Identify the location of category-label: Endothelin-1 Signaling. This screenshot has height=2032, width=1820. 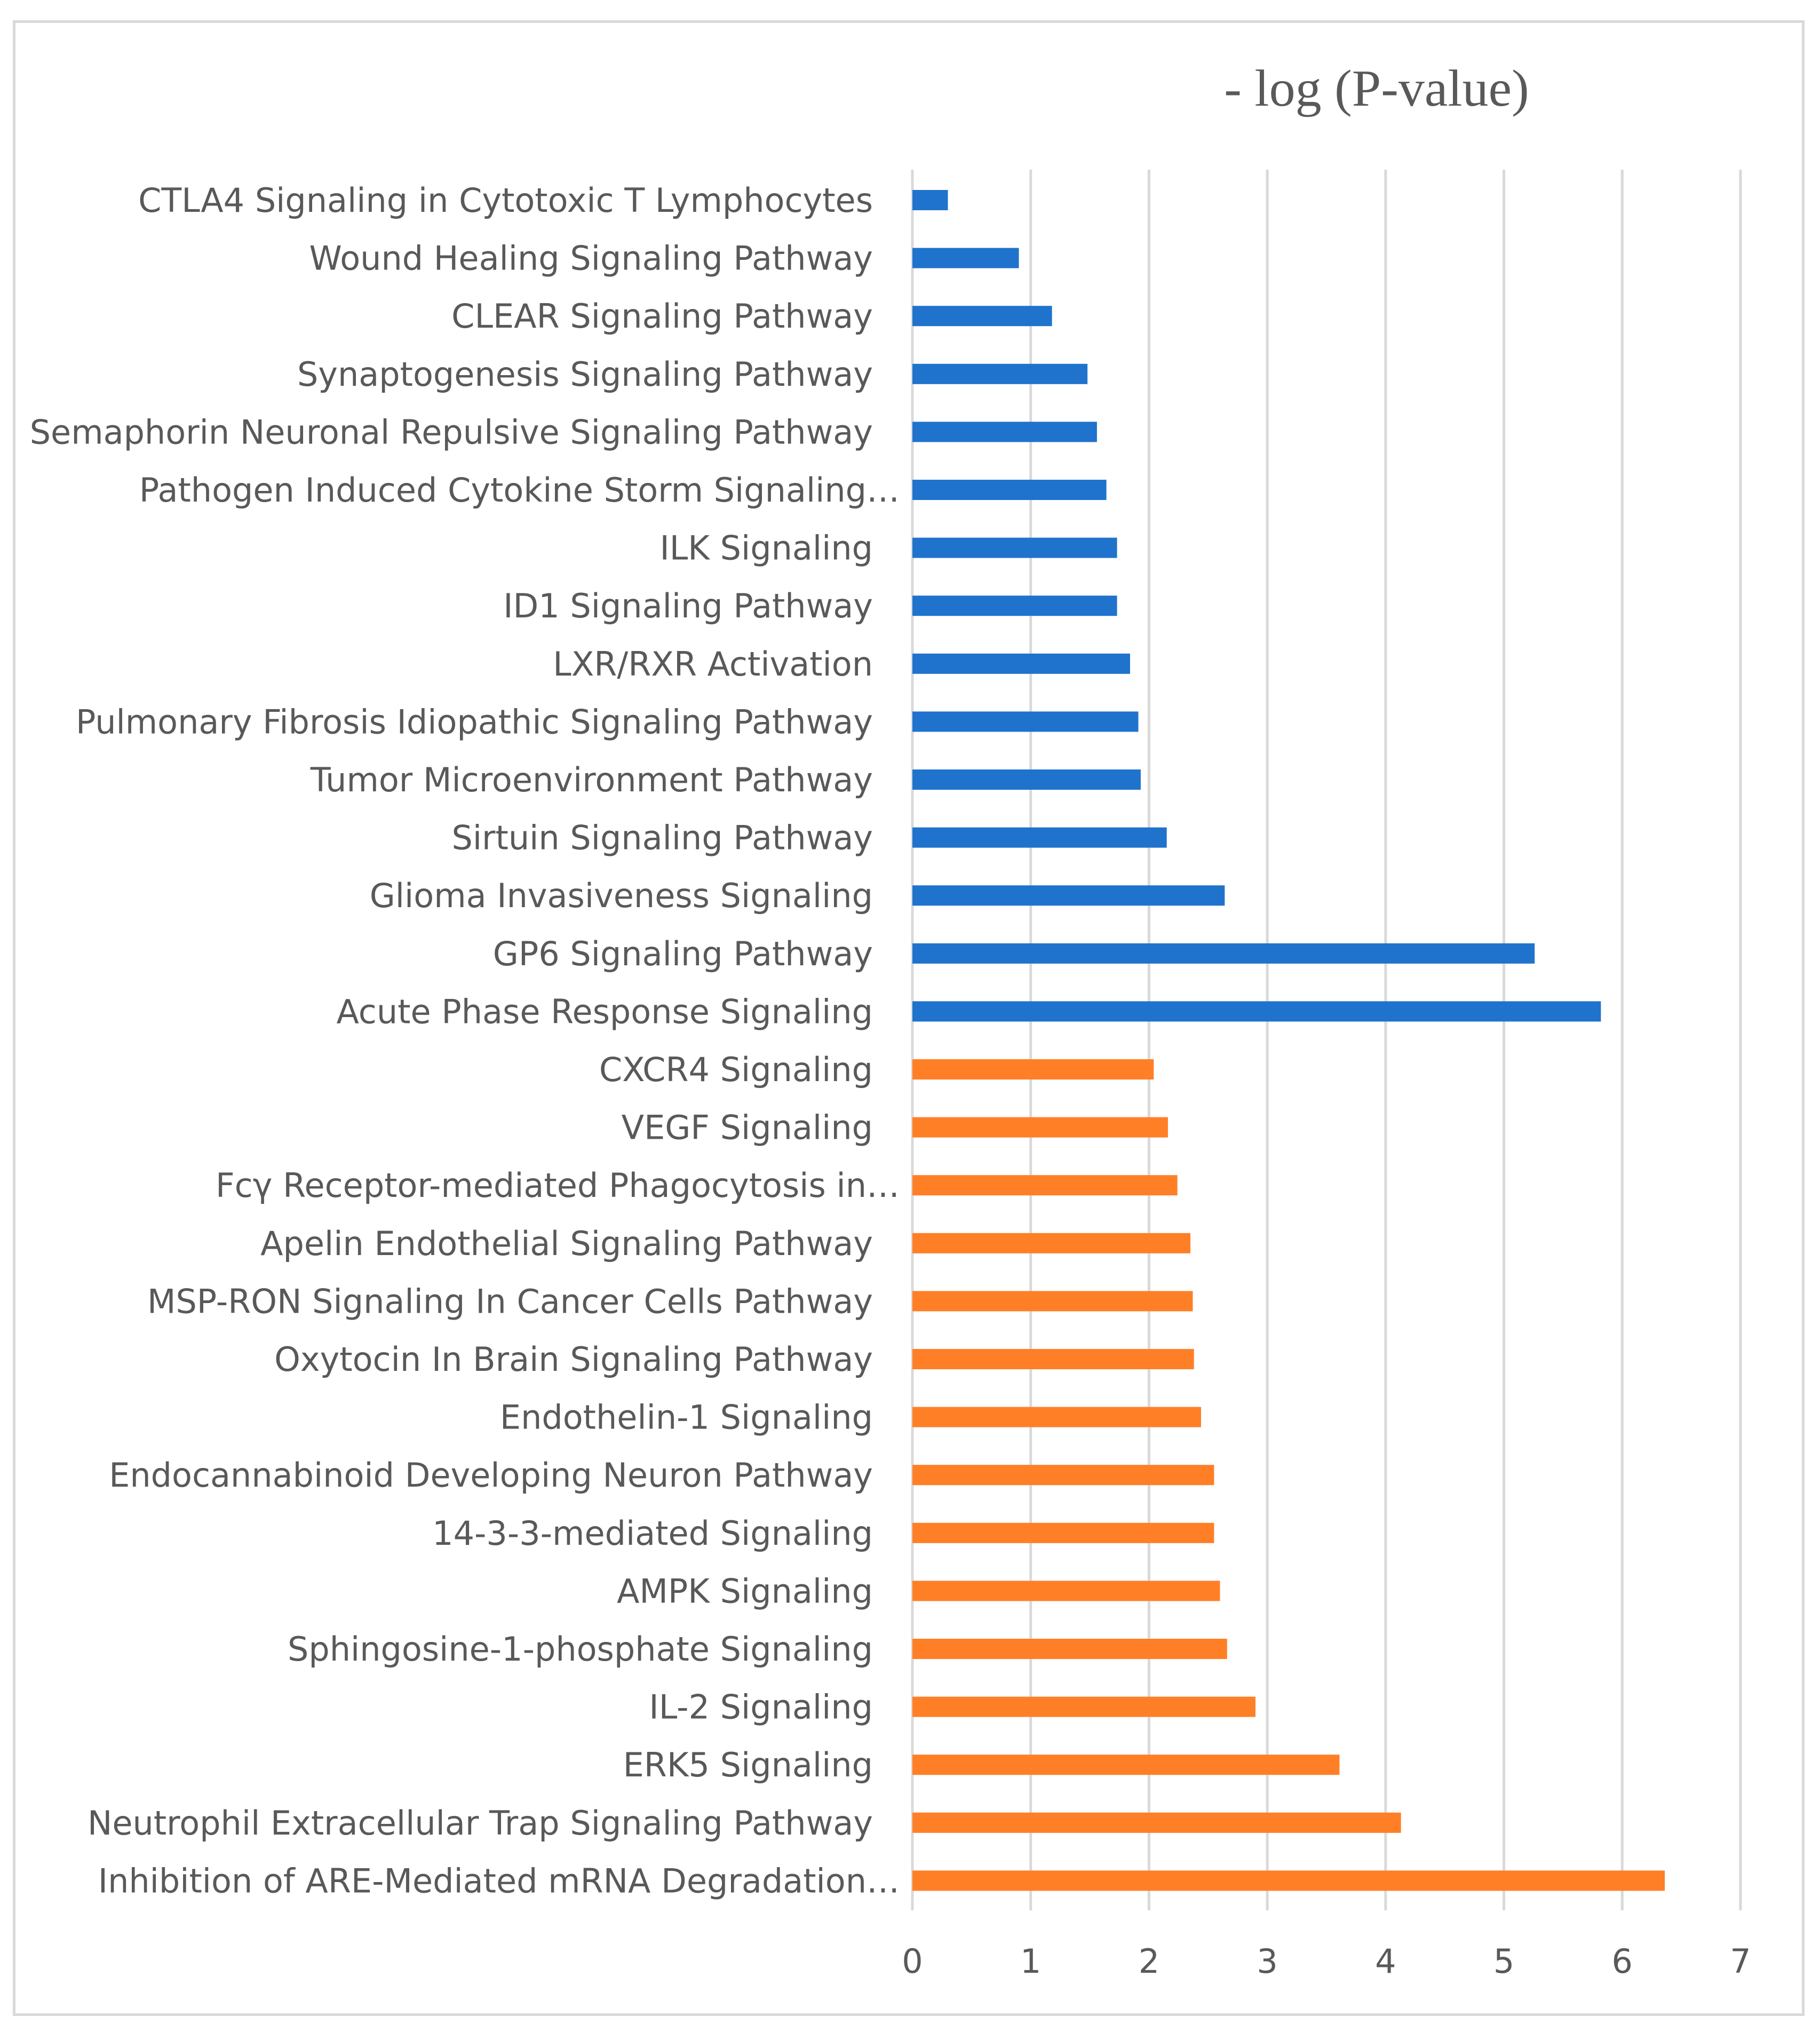
(687, 1417).